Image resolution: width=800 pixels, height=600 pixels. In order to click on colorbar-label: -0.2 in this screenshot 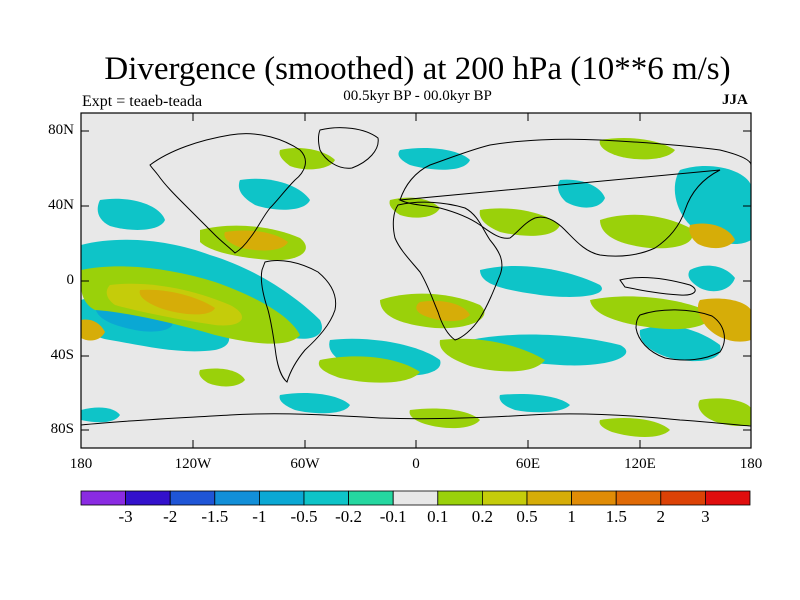, I will do `click(349, 516)`.